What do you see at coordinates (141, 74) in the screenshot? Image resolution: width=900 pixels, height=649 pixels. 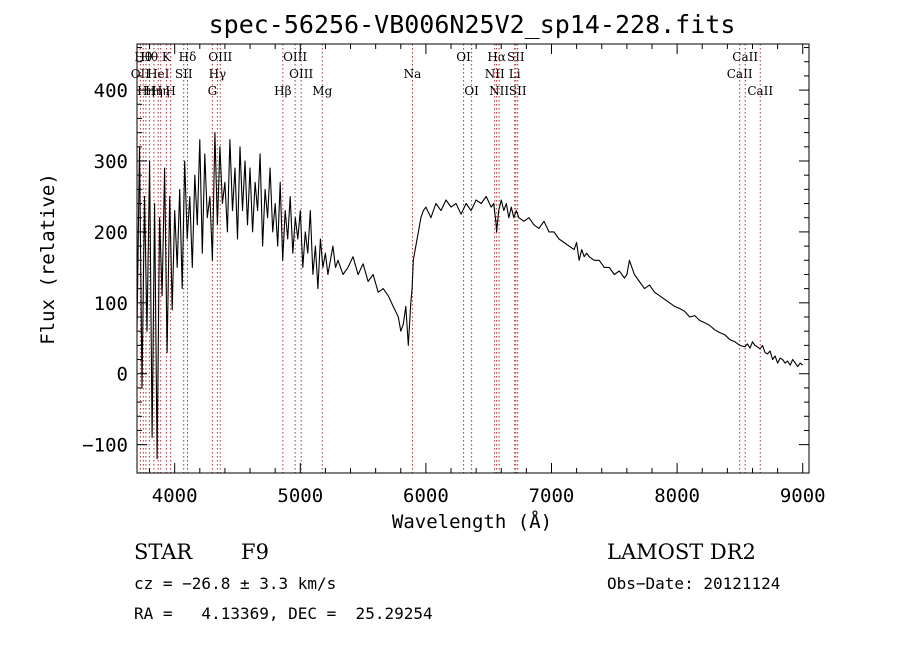 I see `line-marker-label: OII` at bounding box center [141, 74].